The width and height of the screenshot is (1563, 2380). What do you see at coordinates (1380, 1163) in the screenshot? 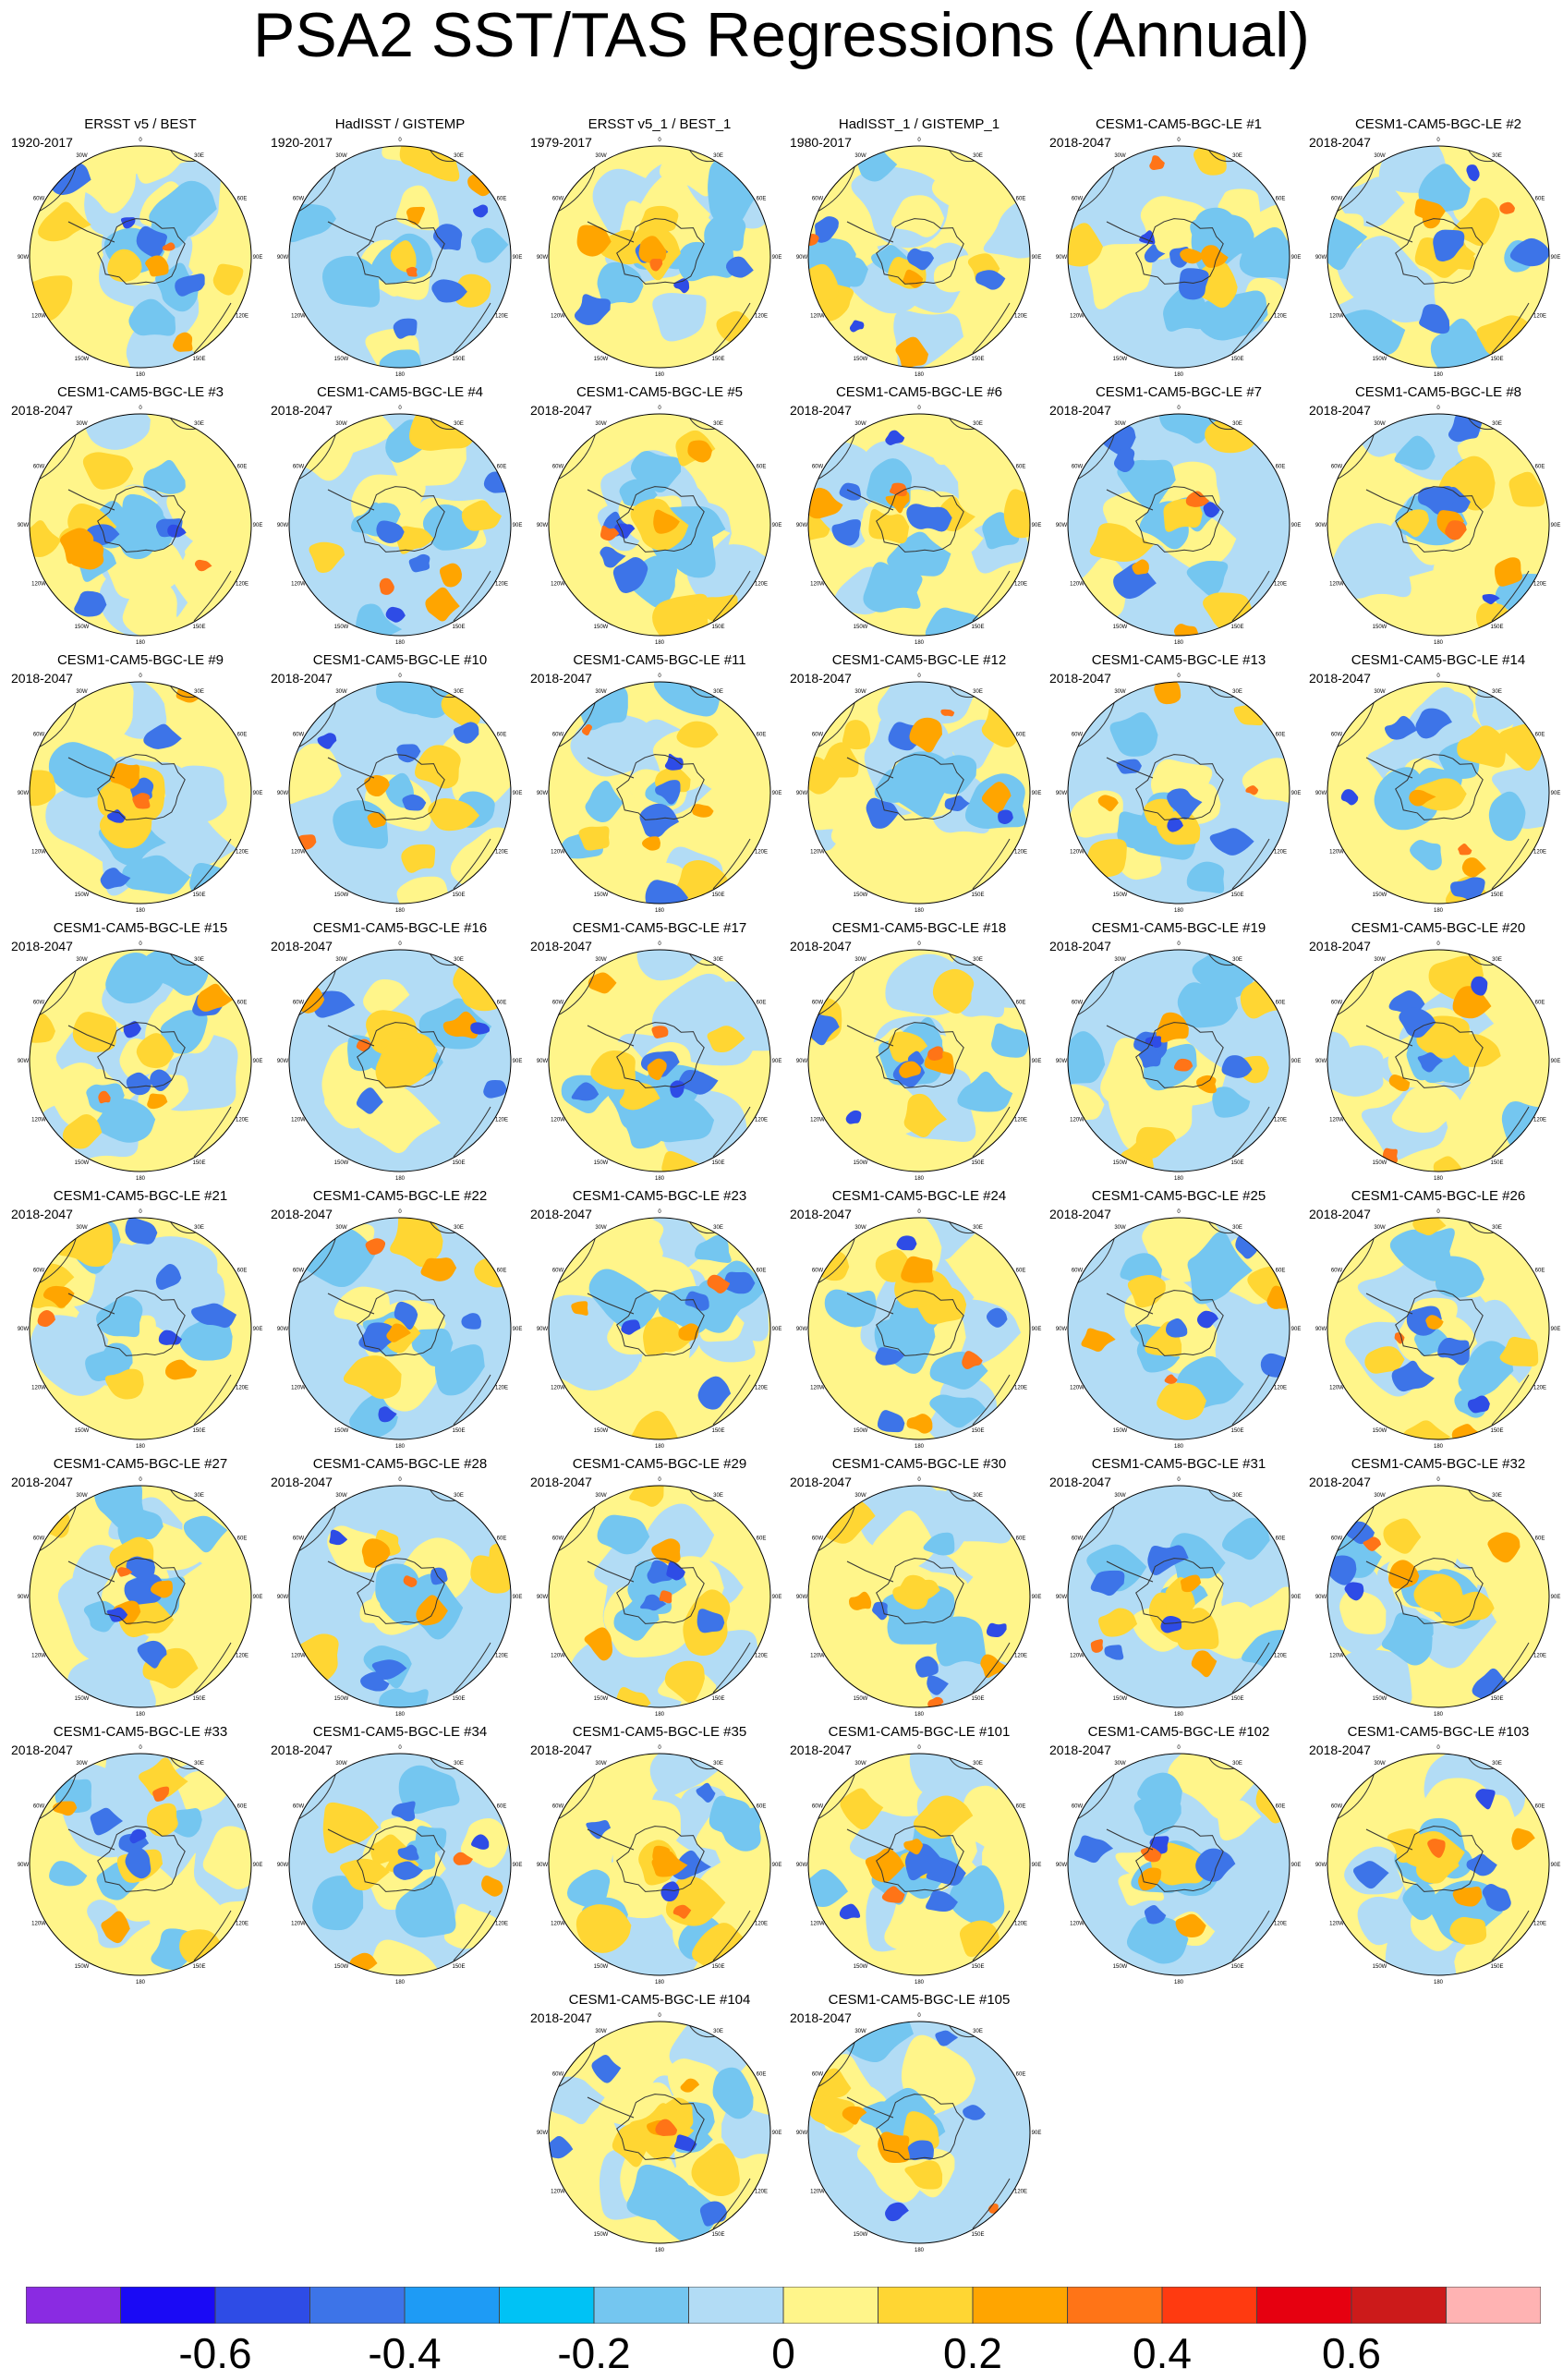
I see `lon-label: 150W` at bounding box center [1380, 1163].